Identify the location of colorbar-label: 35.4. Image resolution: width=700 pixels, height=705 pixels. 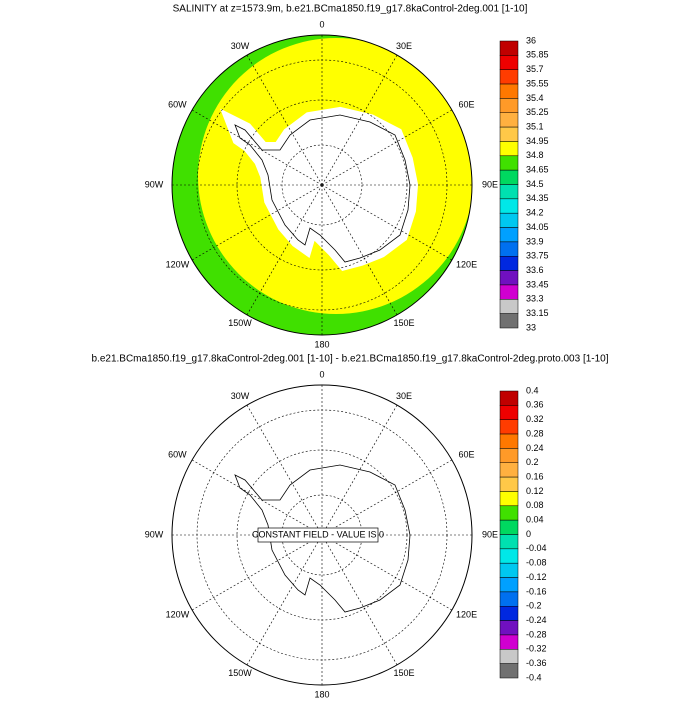
(535, 98).